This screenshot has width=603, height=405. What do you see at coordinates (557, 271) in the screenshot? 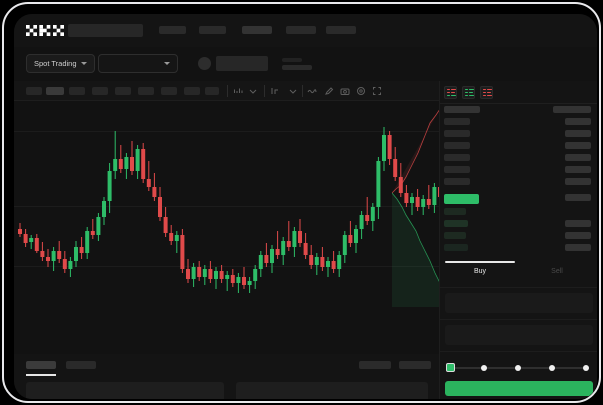
I see `order-side-tab-sell: Sell` at bounding box center [557, 271].